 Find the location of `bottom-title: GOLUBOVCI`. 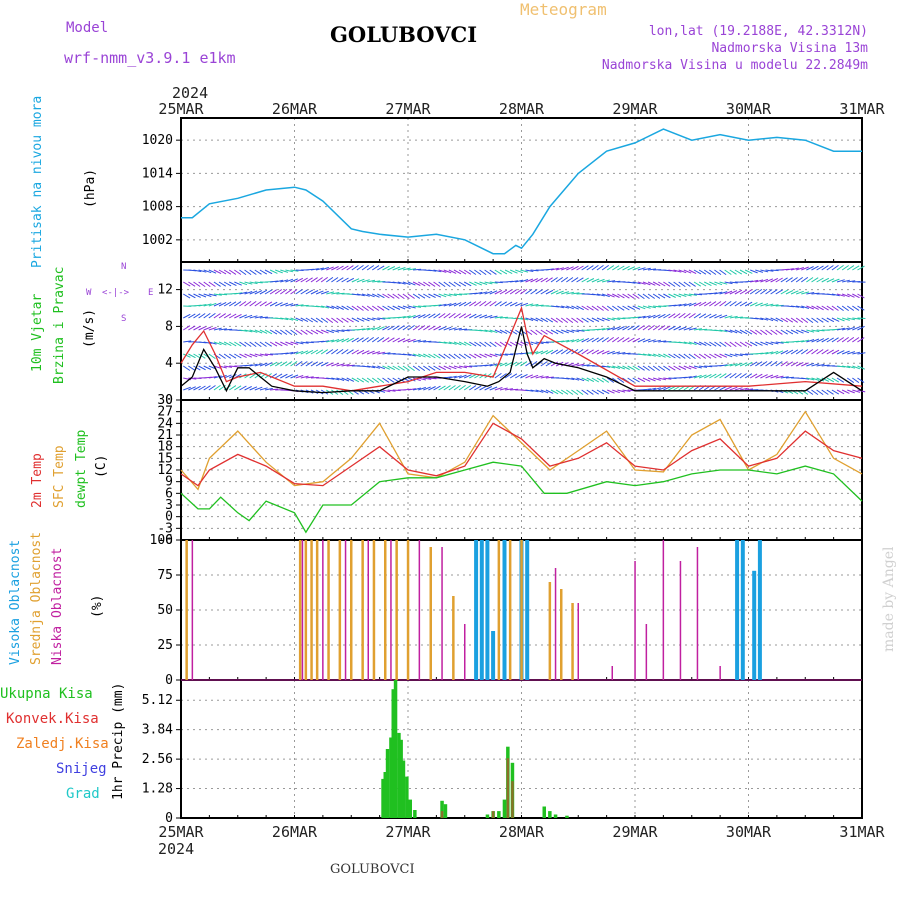

bottom-title: GOLUBOVCI is located at coordinates (372, 869).